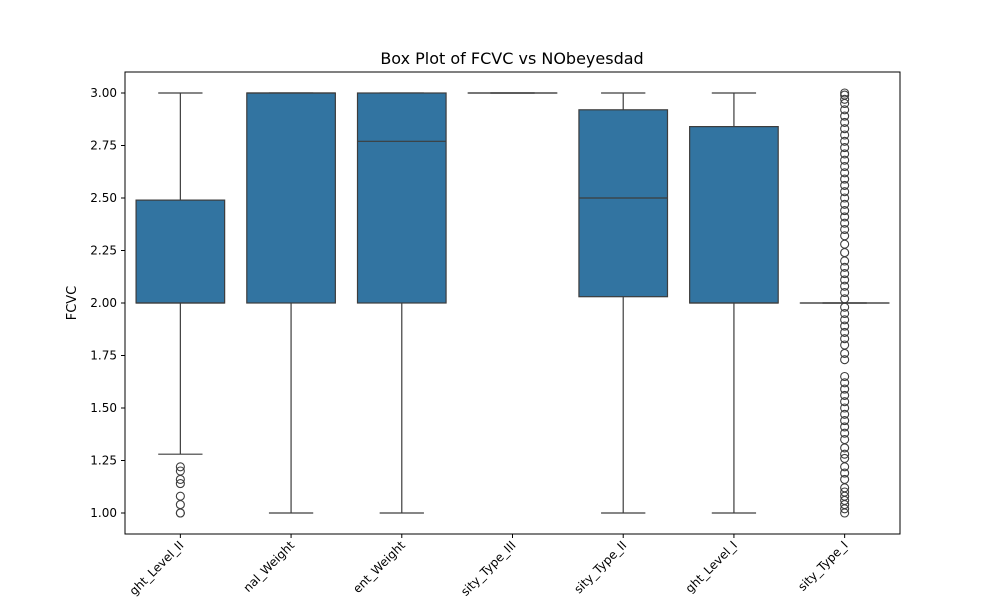 The image size is (1000, 600). Describe the element at coordinates (103, 198) in the screenshot. I see `y-tick-label: 2.50` at that location.